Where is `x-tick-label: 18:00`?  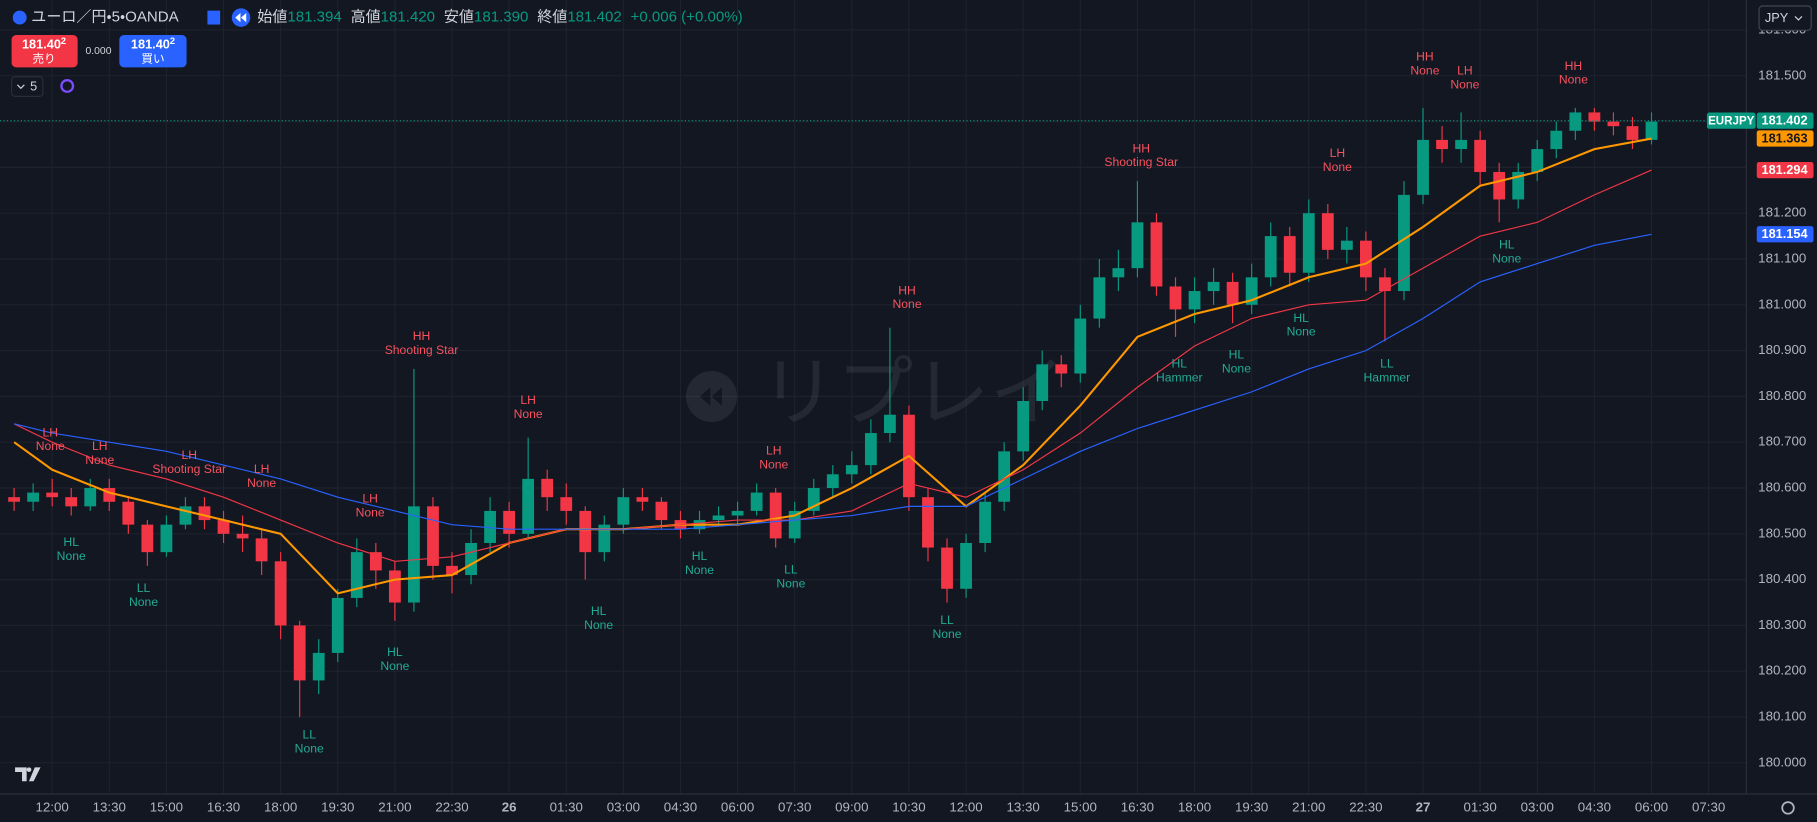 x-tick-label: 18:00 is located at coordinates (1194, 806).